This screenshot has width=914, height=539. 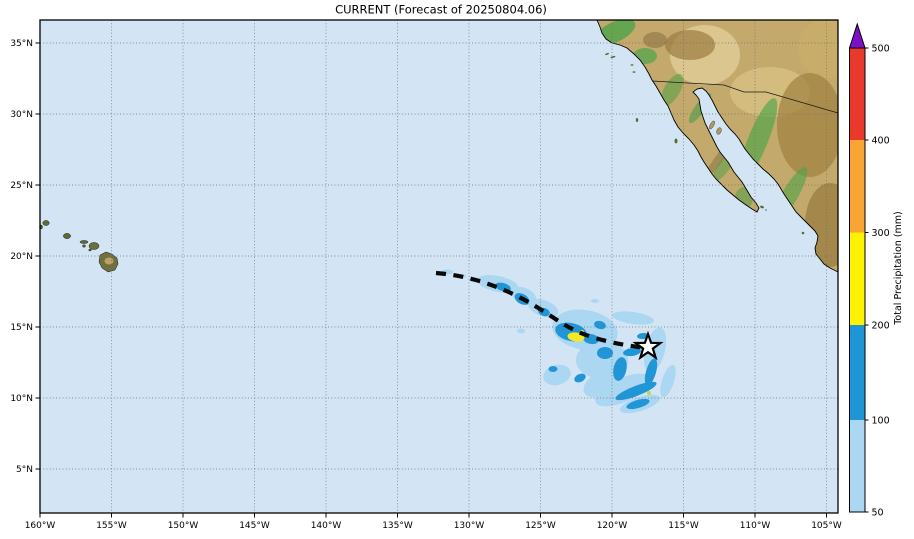 What do you see at coordinates (612, 526) in the screenshot?
I see `x-tick-label: 120°W` at bounding box center [612, 526].